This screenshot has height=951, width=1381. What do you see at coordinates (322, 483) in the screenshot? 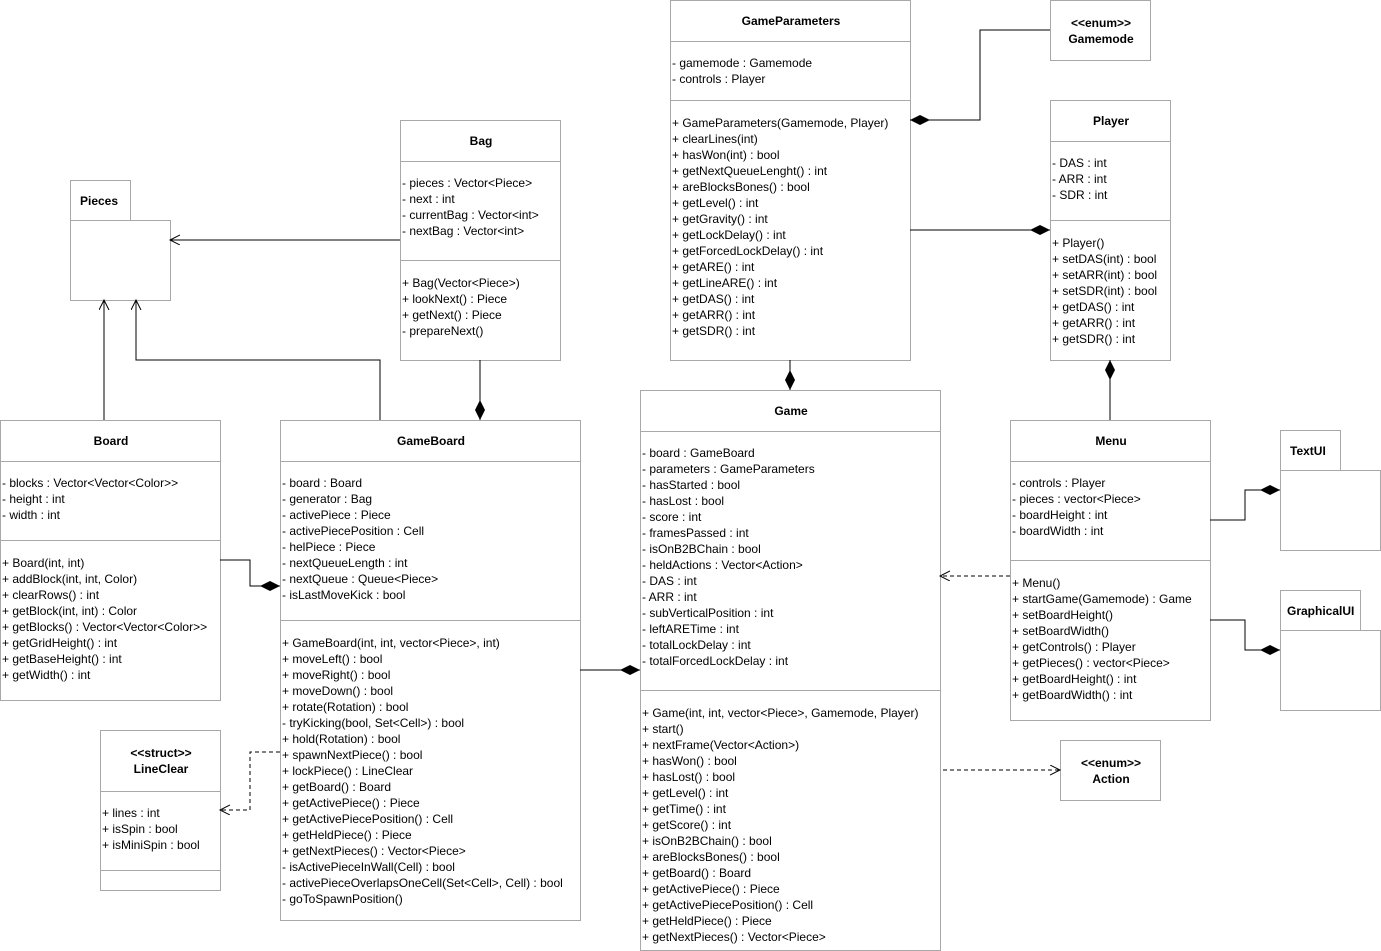
I see `attribute: - board : Board` at bounding box center [322, 483].